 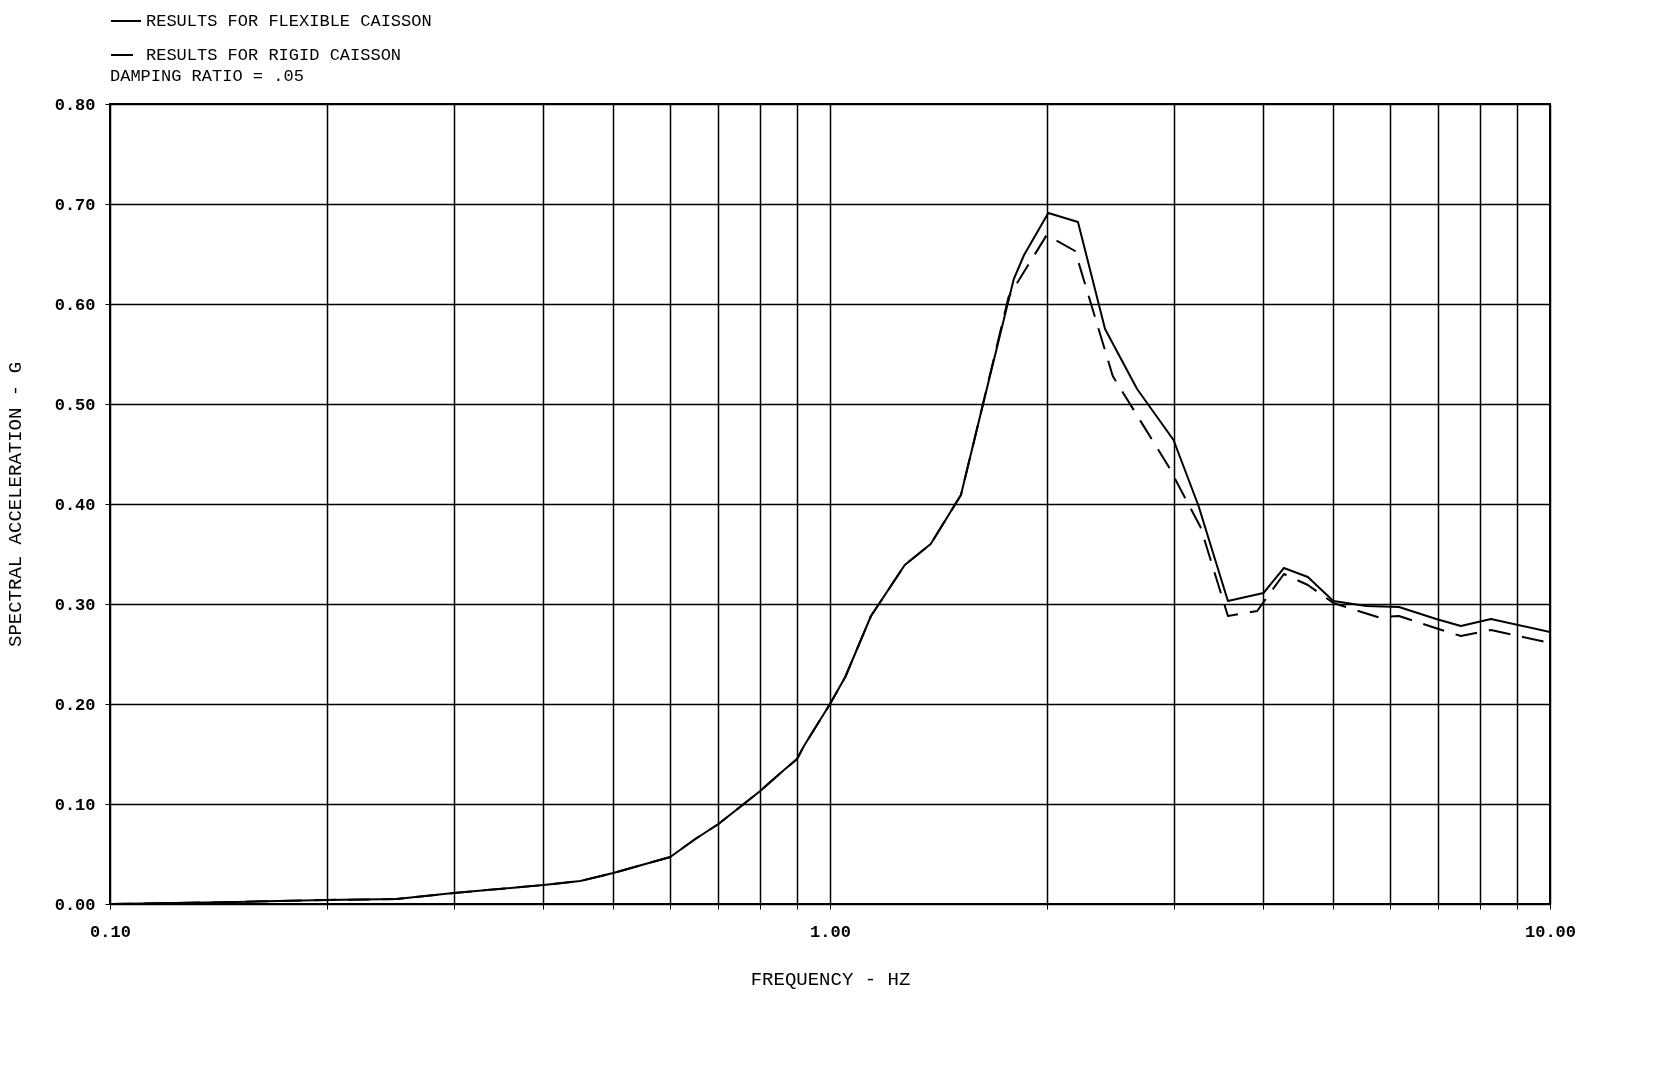 What do you see at coordinates (75, 905) in the screenshot?
I see `y-tick-label: 0.00` at bounding box center [75, 905].